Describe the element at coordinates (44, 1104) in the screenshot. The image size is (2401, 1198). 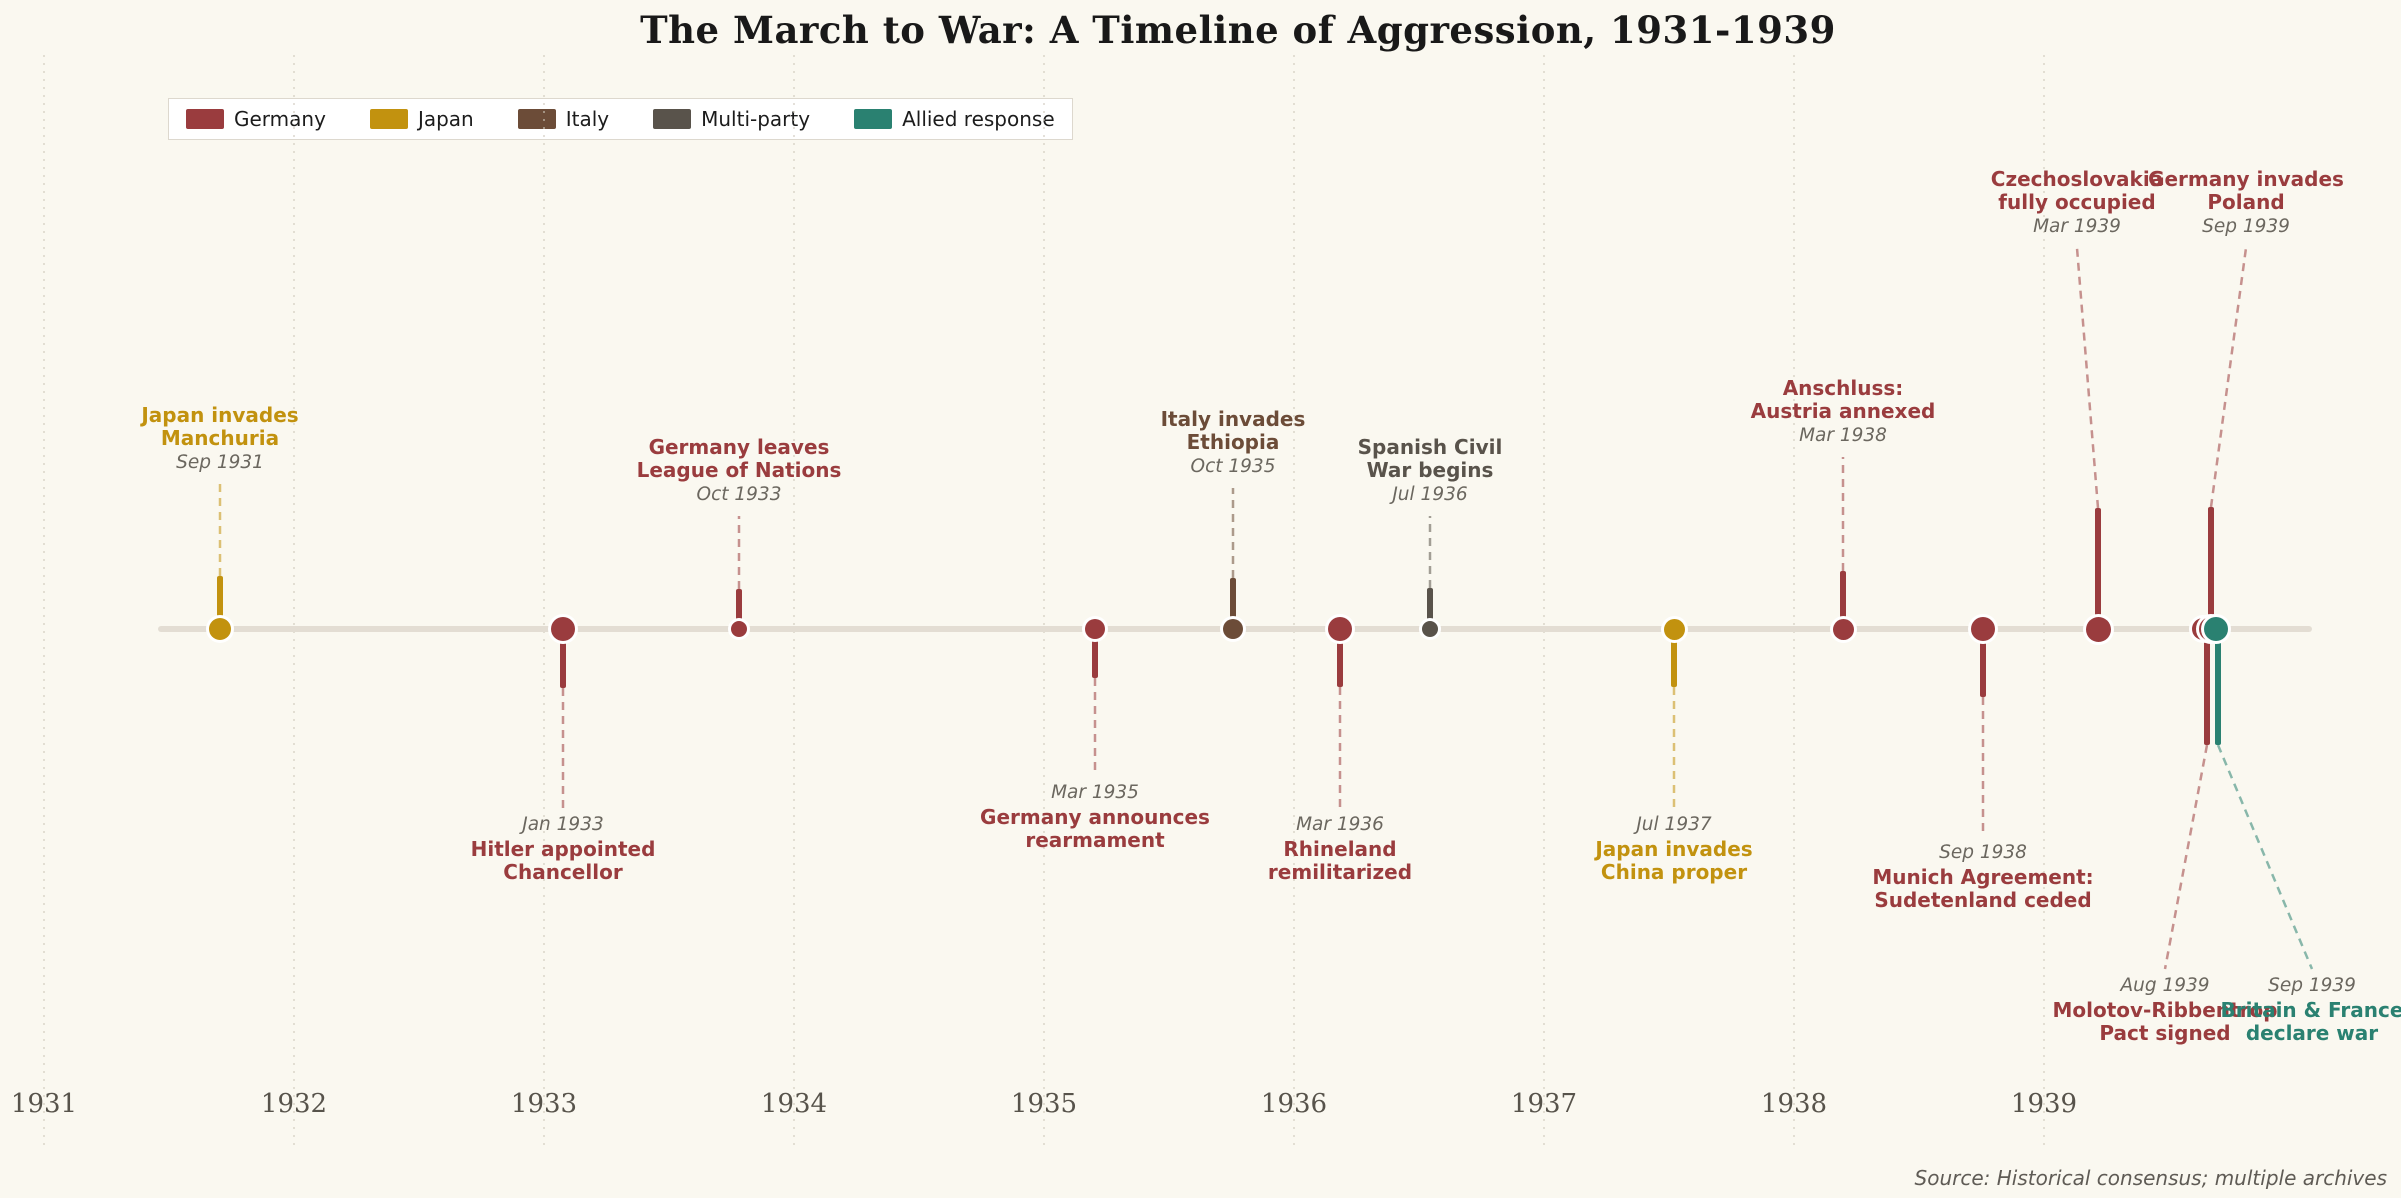
I see `axis-year-label: 1931` at that location.